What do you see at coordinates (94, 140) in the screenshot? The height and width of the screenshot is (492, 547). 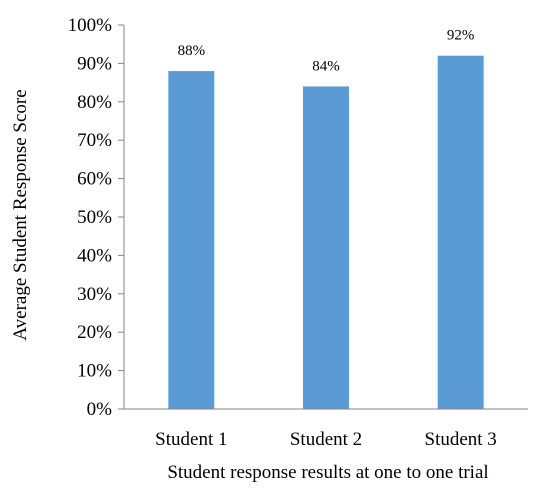 I see `y-tick-label: 70%` at bounding box center [94, 140].